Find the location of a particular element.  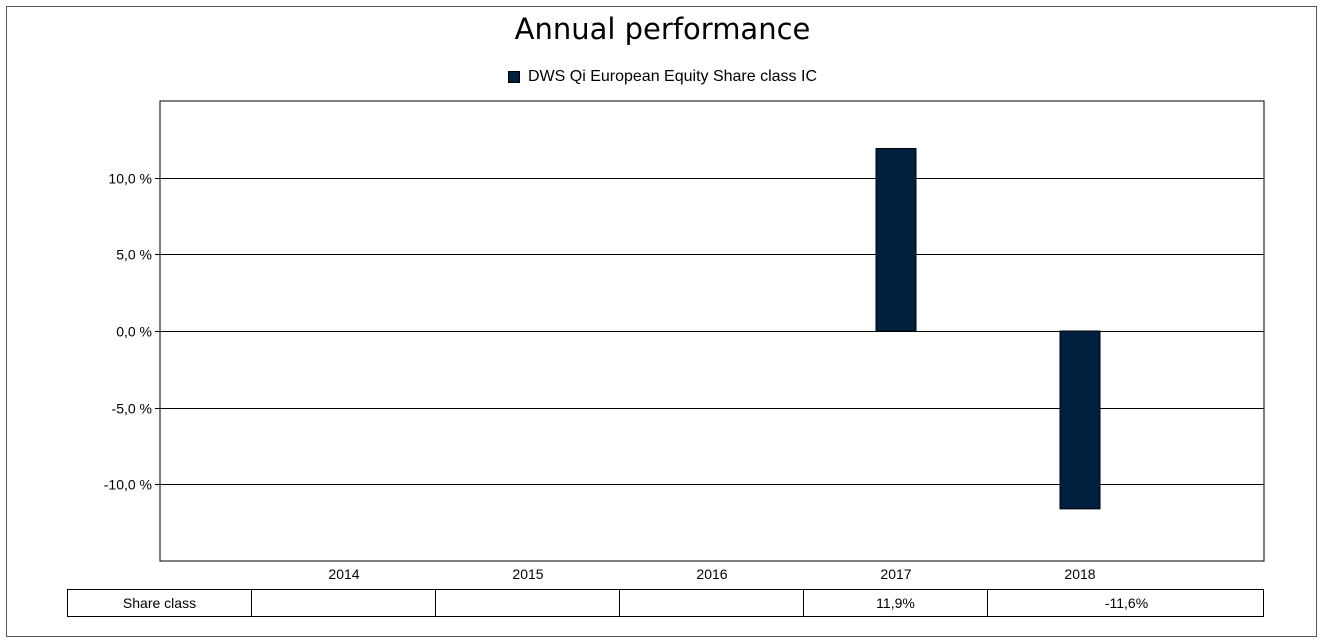

table-cell-2015 is located at coordinates (528, 603).